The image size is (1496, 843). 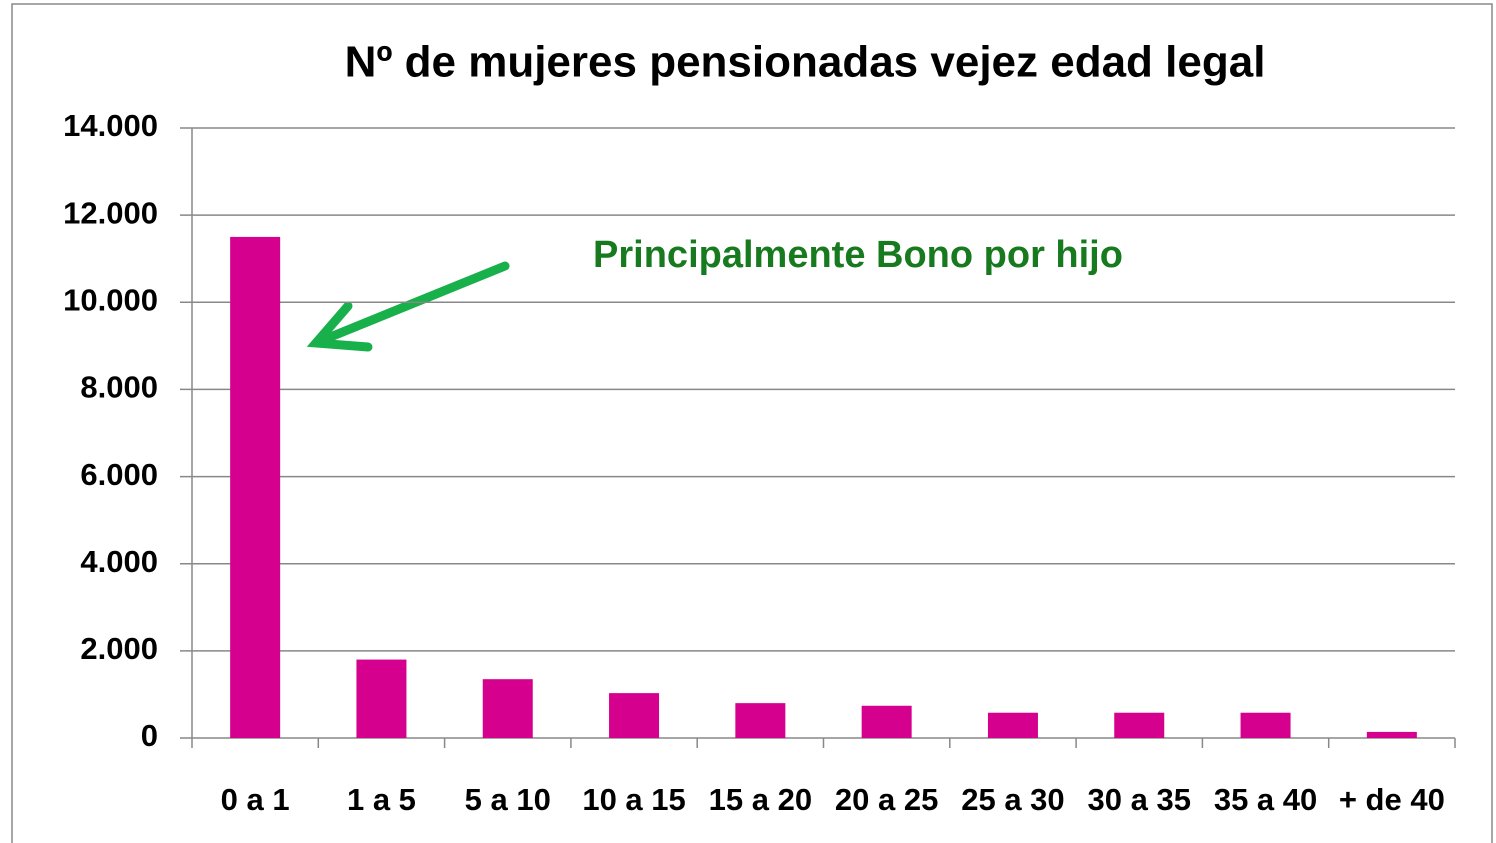 What do you see at coordinates (119, 561) in the screenshot?
I see `y-tick-label: 4.000` at bounding box center [119, 561].